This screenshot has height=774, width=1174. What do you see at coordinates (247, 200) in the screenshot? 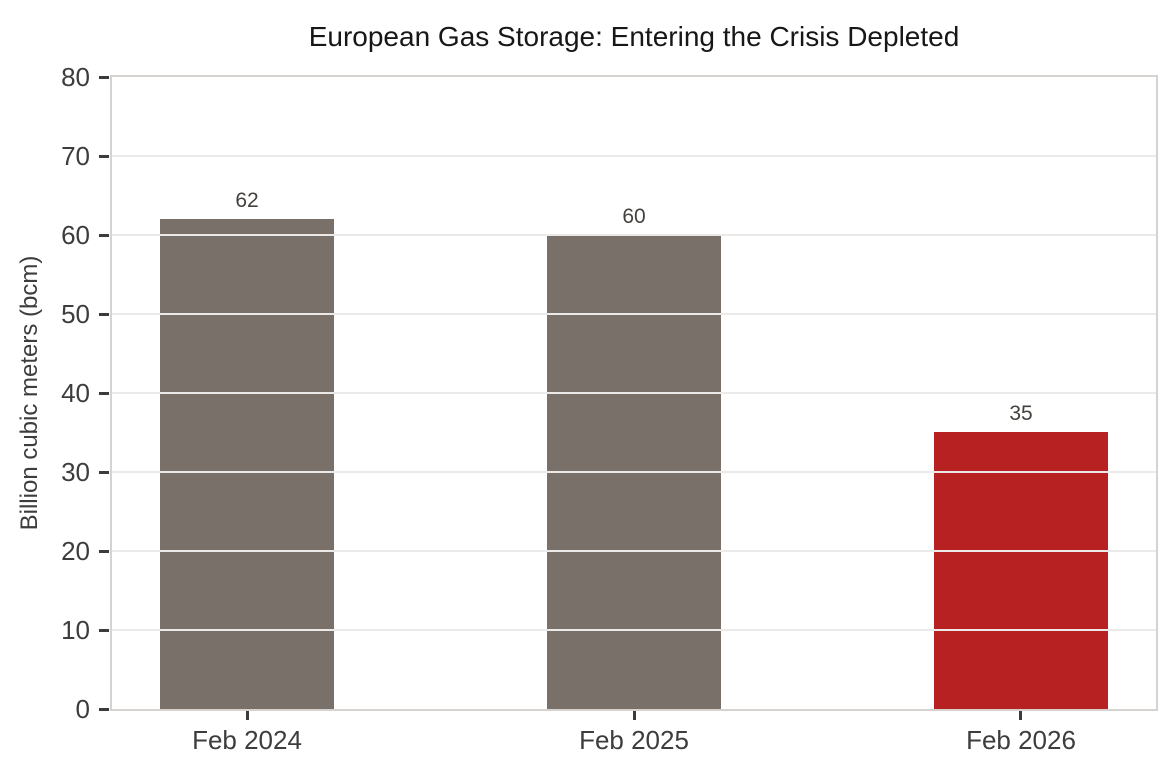
I see `bar-value-label: 62` at bounding box center [247, 200].